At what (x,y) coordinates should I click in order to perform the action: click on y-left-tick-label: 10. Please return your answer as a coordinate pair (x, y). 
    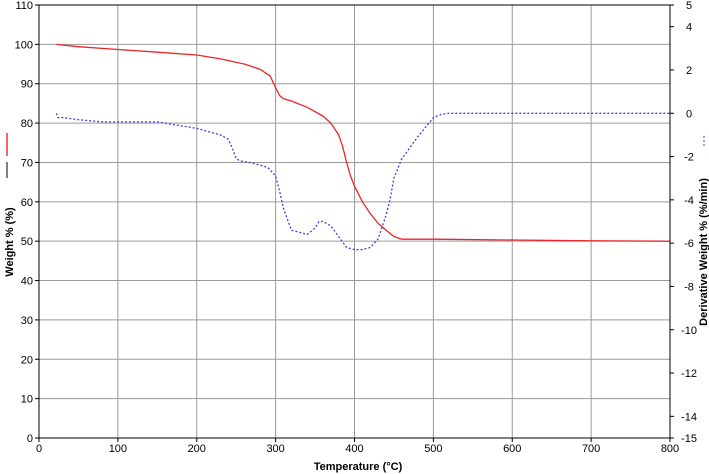
    Looking at the image, I should click on (27, 400).